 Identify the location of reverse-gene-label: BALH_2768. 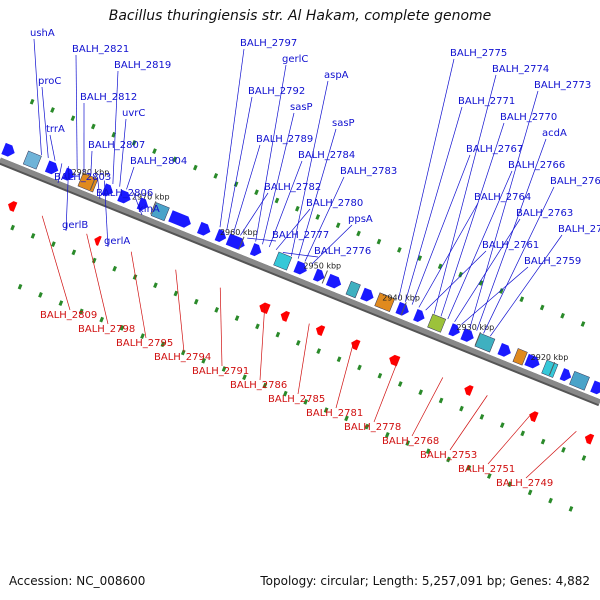
(410, 441).